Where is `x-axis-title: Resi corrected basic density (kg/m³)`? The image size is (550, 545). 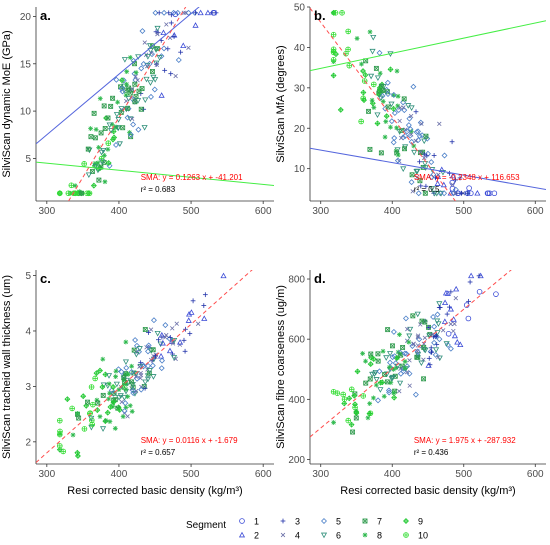 x-axis-title: Resi corrected basic density (kg/m³) is located at coordinates (427, 491).